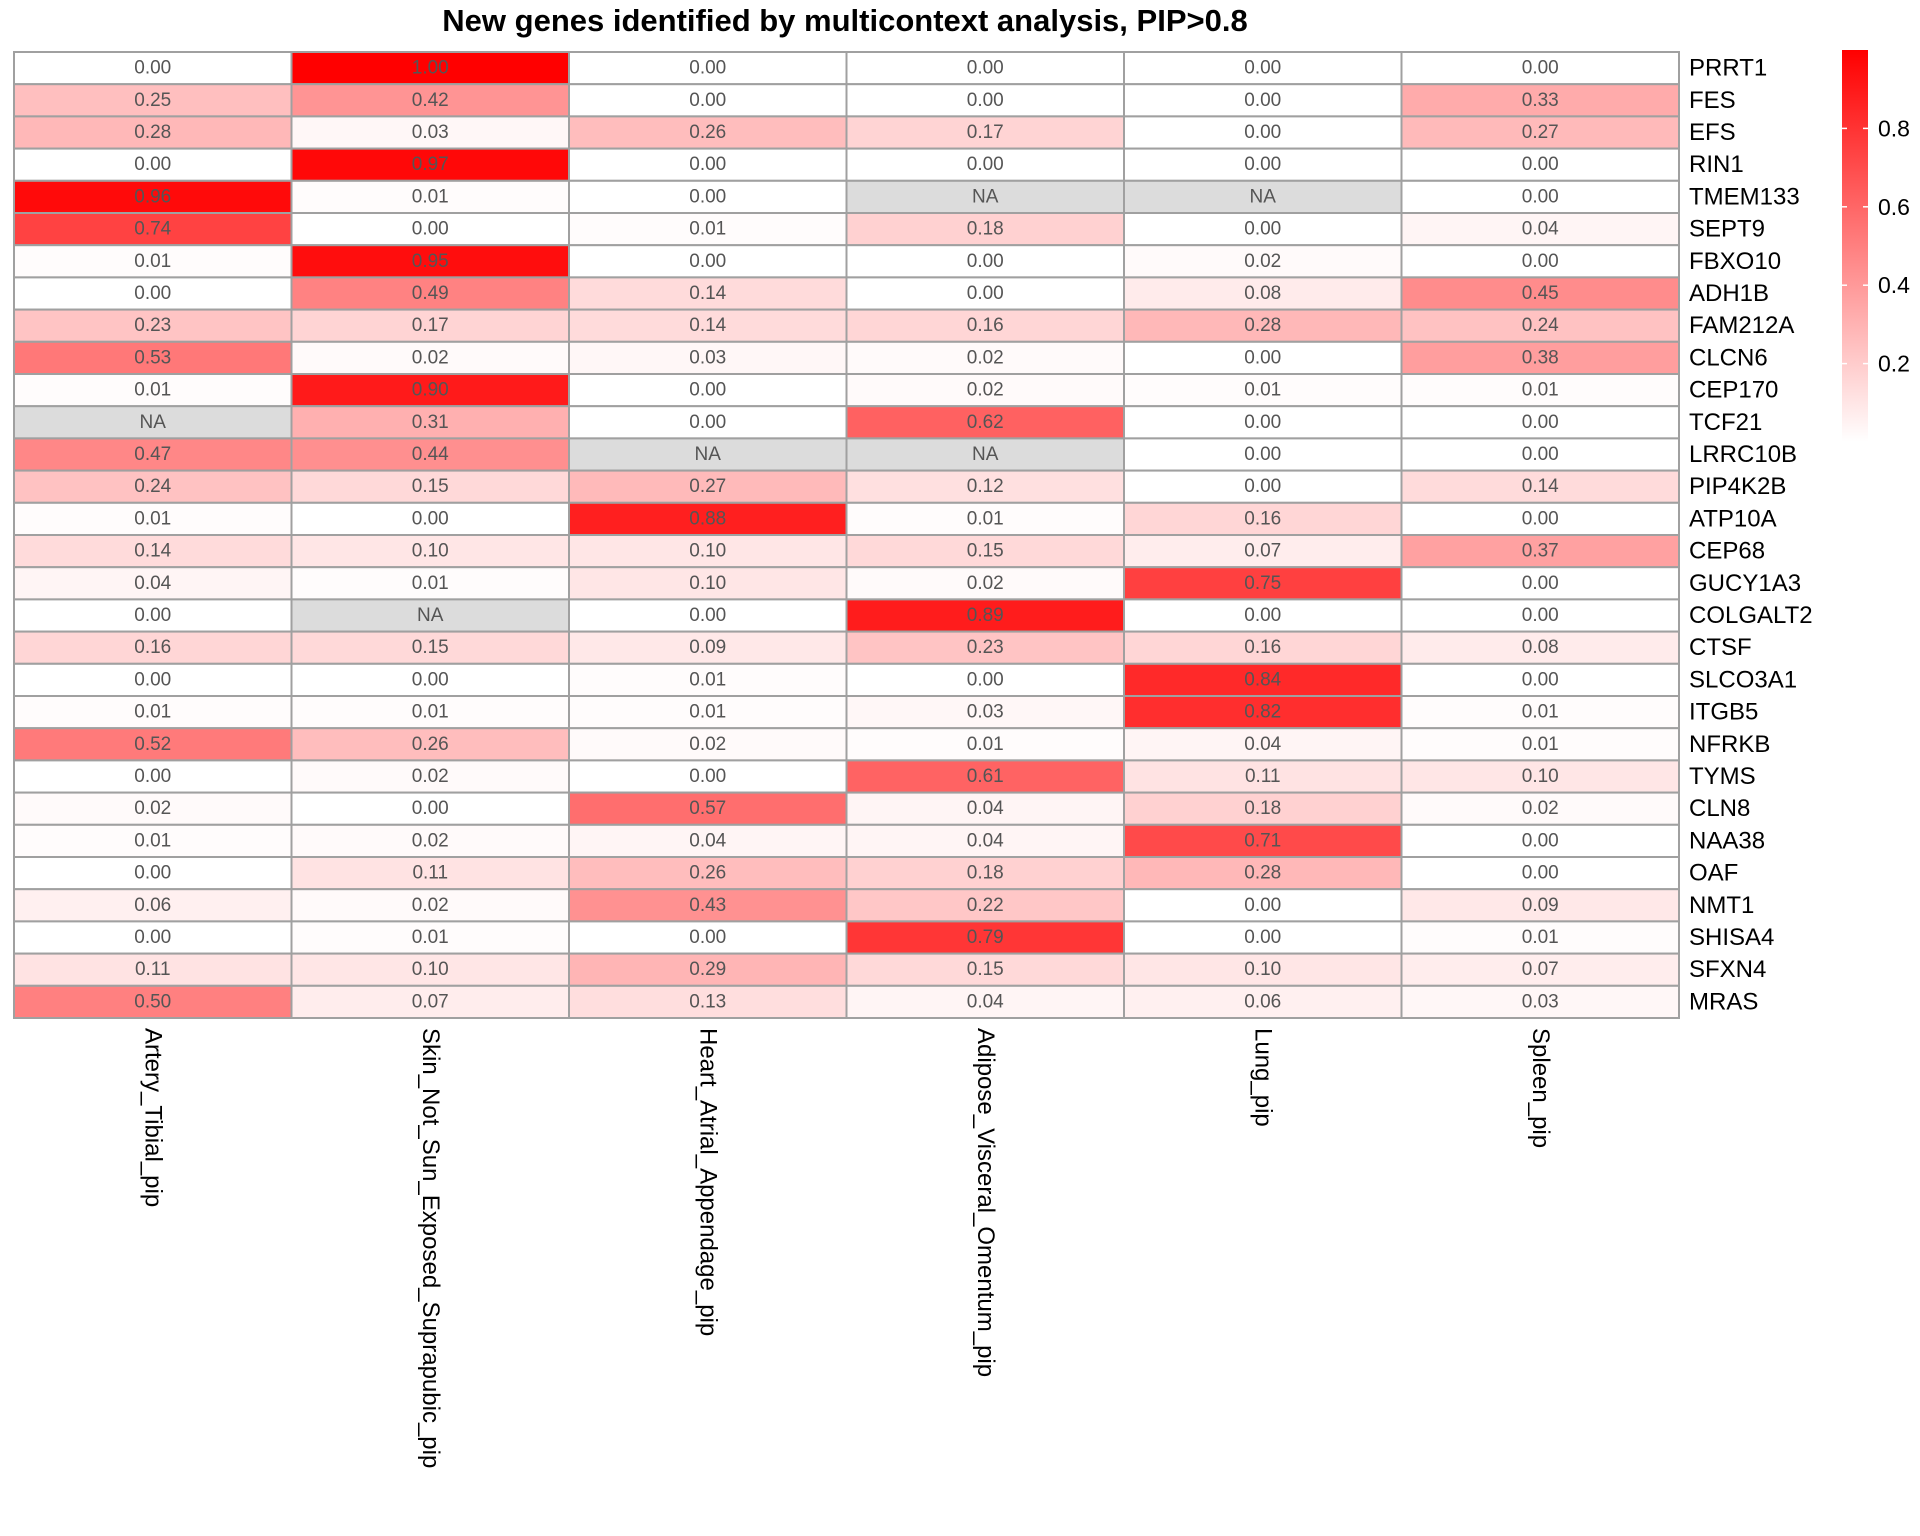  I want to click on cell-value-label: 0.90, so click(430, 390).